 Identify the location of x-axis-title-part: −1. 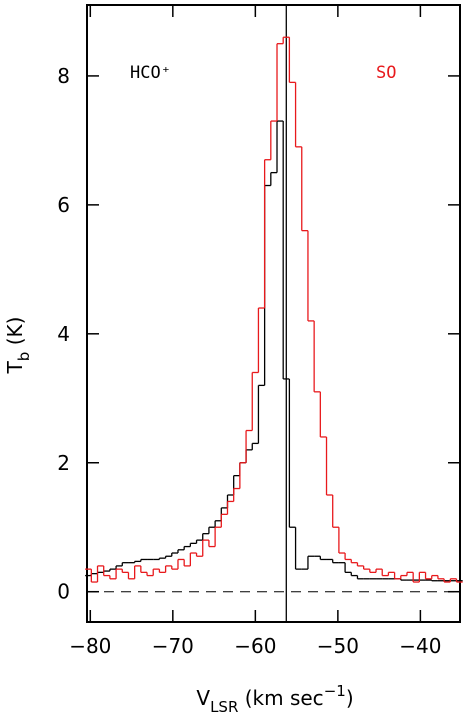
(335, 691).